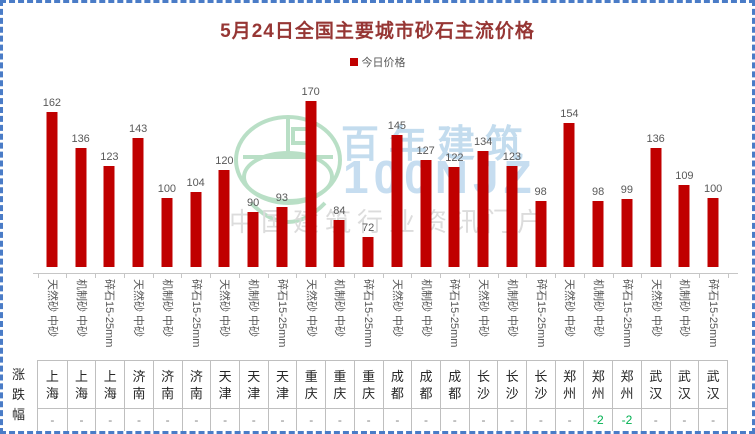 The width and height of the screenshot is (755, 434). What do you see at coordinates (138, 384) in the screenshot?
I see `table-city-cell: 济南` at bounding box center [138, 384].